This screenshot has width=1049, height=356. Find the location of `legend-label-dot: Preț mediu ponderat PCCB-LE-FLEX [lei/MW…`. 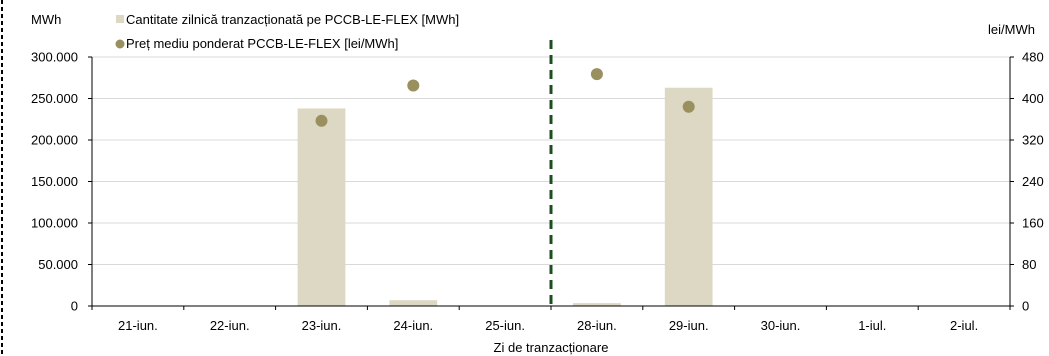

legend-label-dot: Preț mediu ponderat PCCB-LE-FLEX [lei/MW… is located at coordinates (262, 43).